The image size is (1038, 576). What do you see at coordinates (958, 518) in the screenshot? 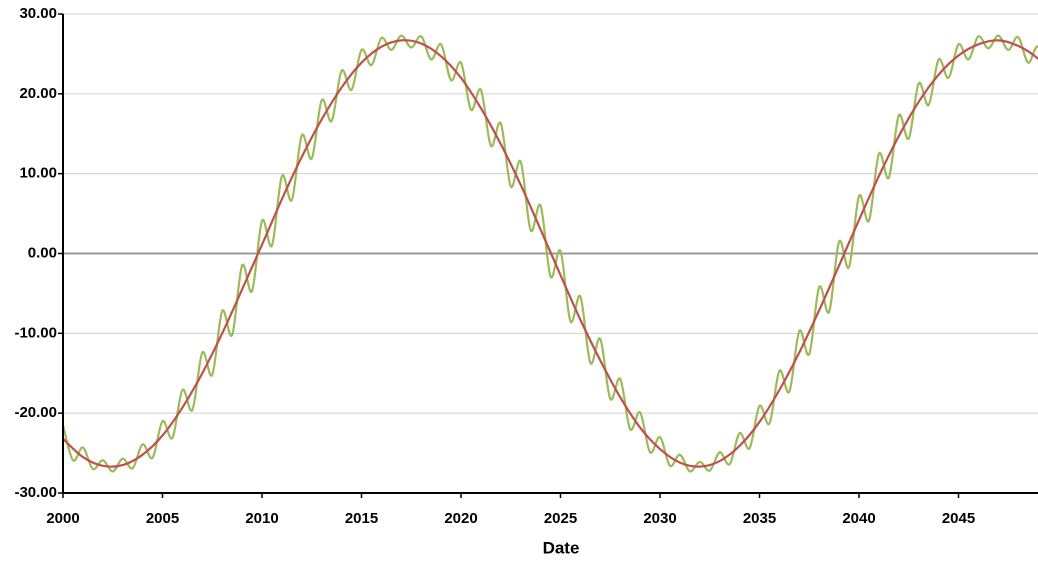
I see `x-tick-label: 2045` at bounding box center [958, 518].